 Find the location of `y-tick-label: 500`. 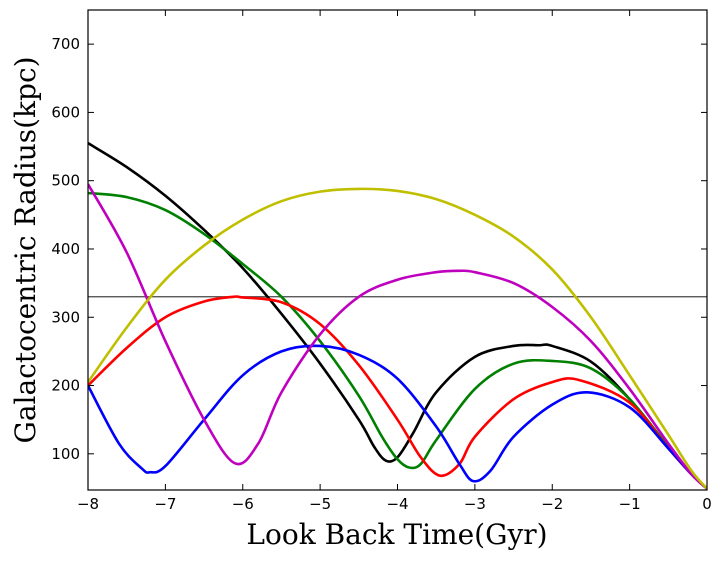

y-tick-label: 500 is located at coordinates (65, 181).